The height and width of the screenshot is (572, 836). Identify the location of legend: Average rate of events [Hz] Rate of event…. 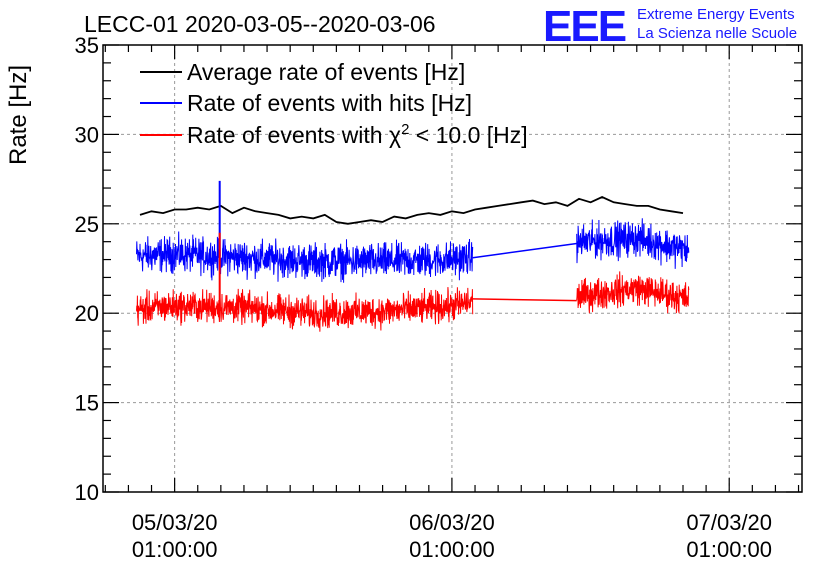
(334, 103).